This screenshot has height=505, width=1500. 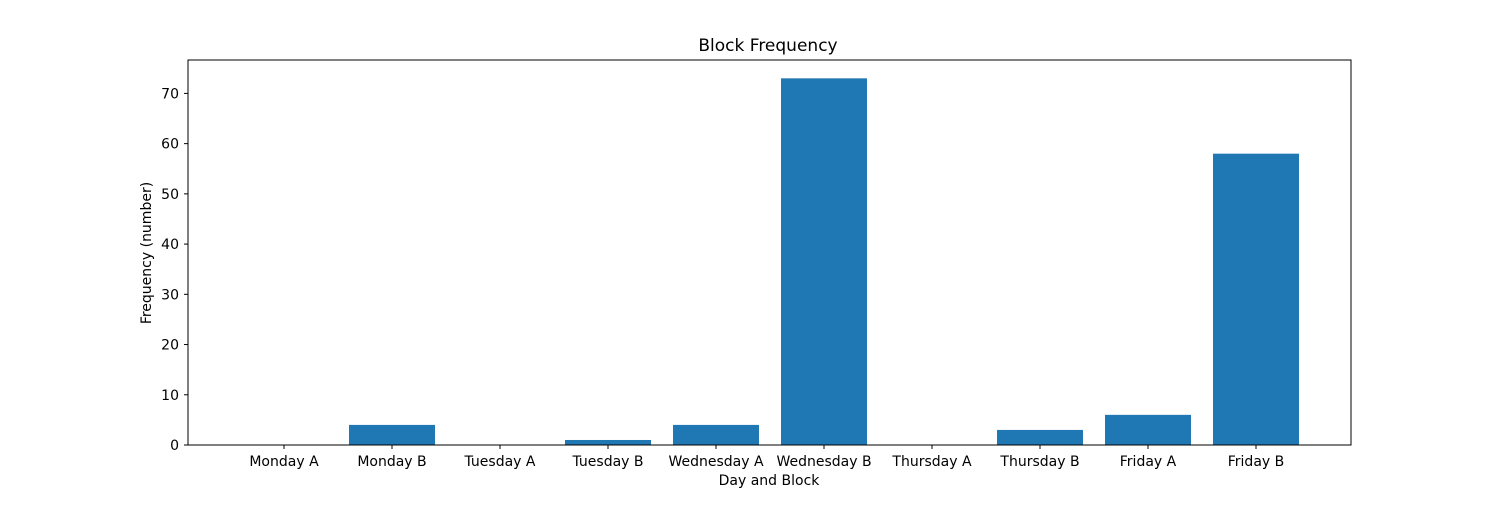 What do you see at coordinates (1039, 462) in the screenshot?
I see `x-tick-label: Thursday B` at bounding box center [1039, 462].